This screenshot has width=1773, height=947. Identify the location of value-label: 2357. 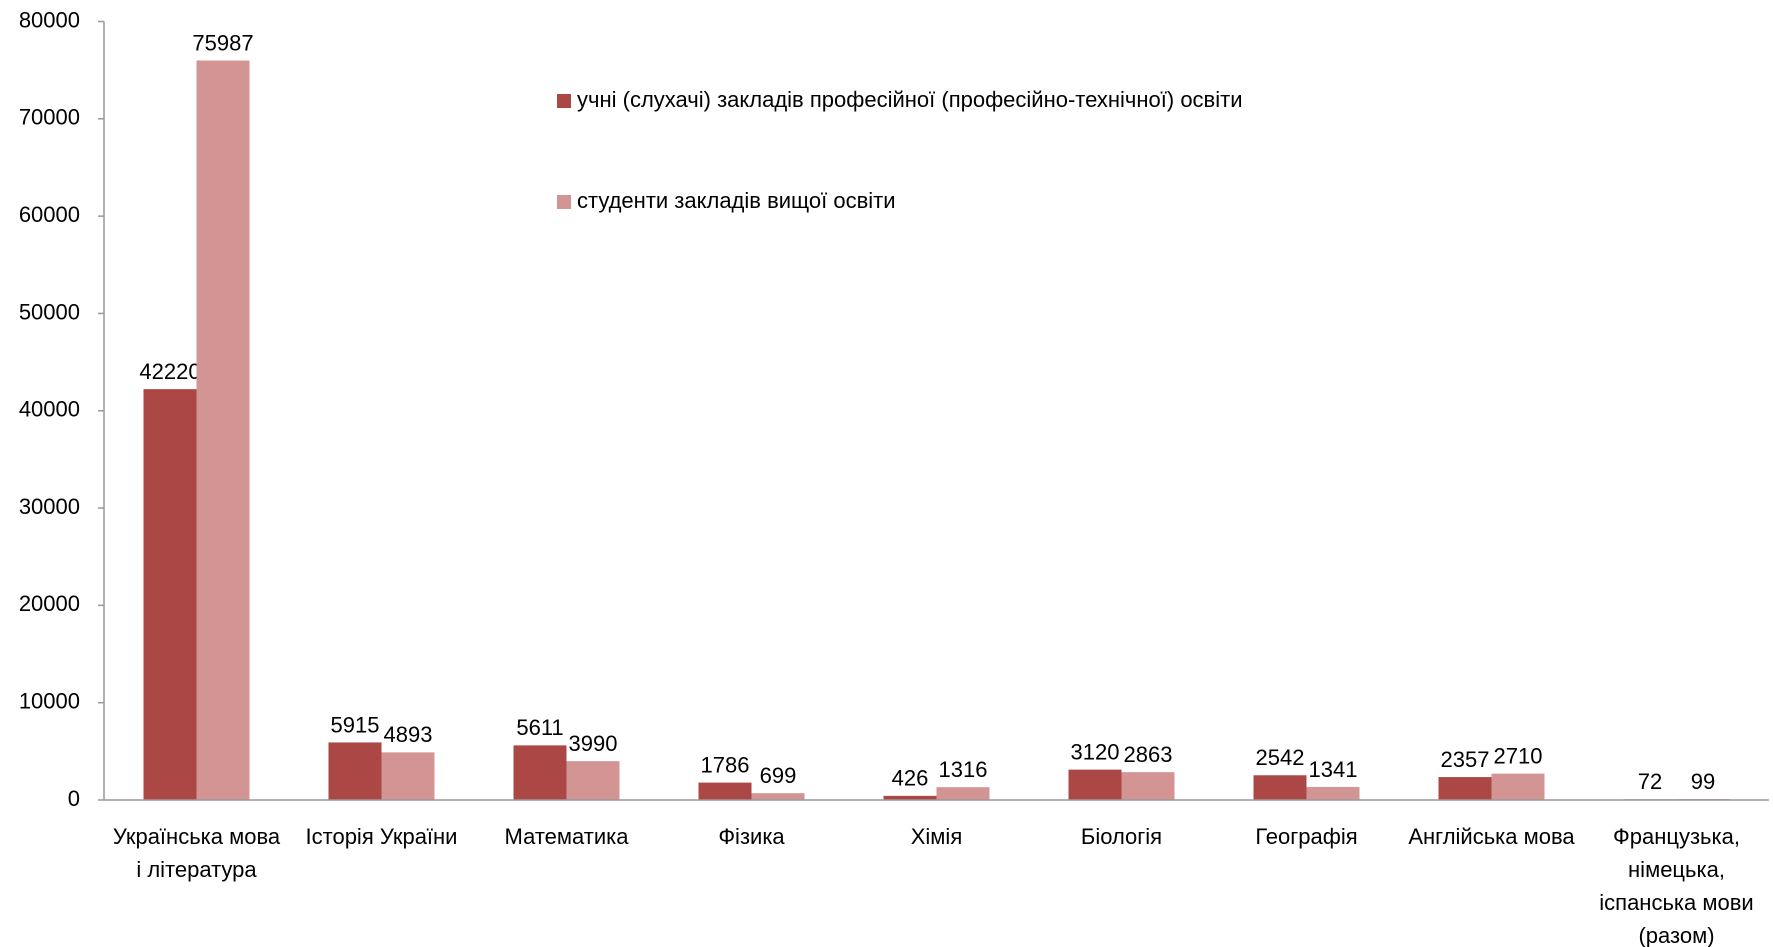
(1465, 759).